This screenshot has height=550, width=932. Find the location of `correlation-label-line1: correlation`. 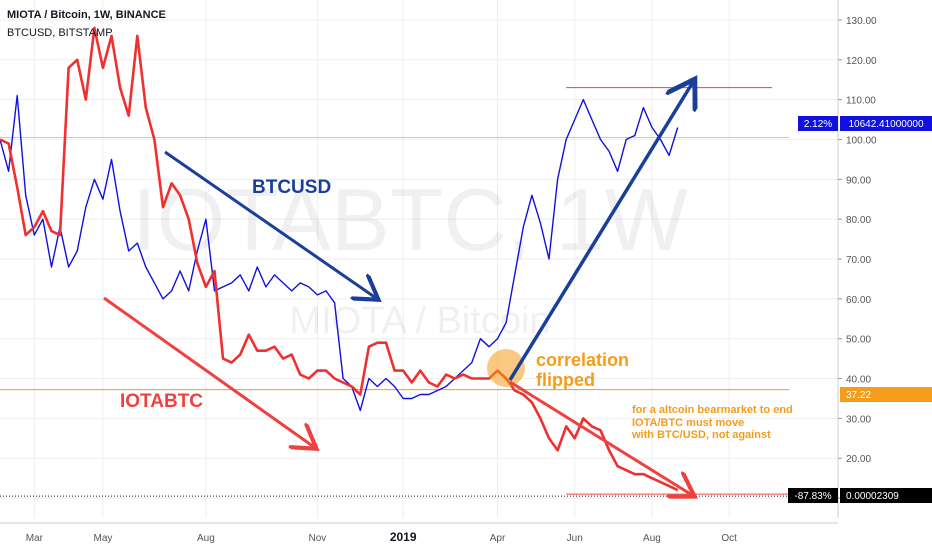

correlation-label-line1: correlation is located at coordinates (582, 360).